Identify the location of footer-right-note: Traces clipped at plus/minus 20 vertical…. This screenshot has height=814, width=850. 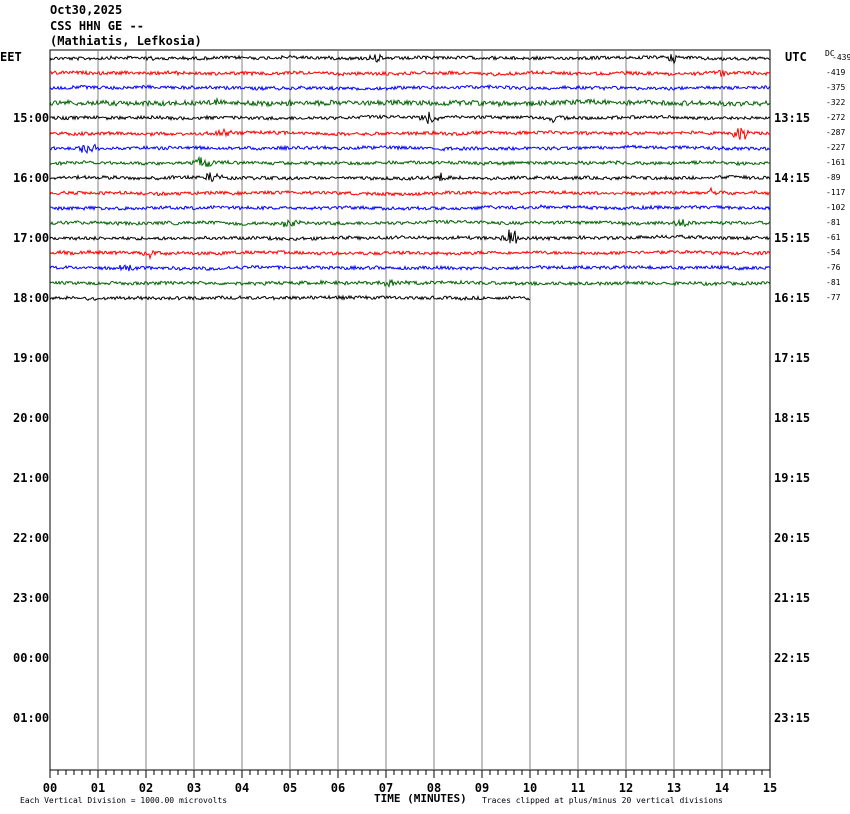
(602, 800).